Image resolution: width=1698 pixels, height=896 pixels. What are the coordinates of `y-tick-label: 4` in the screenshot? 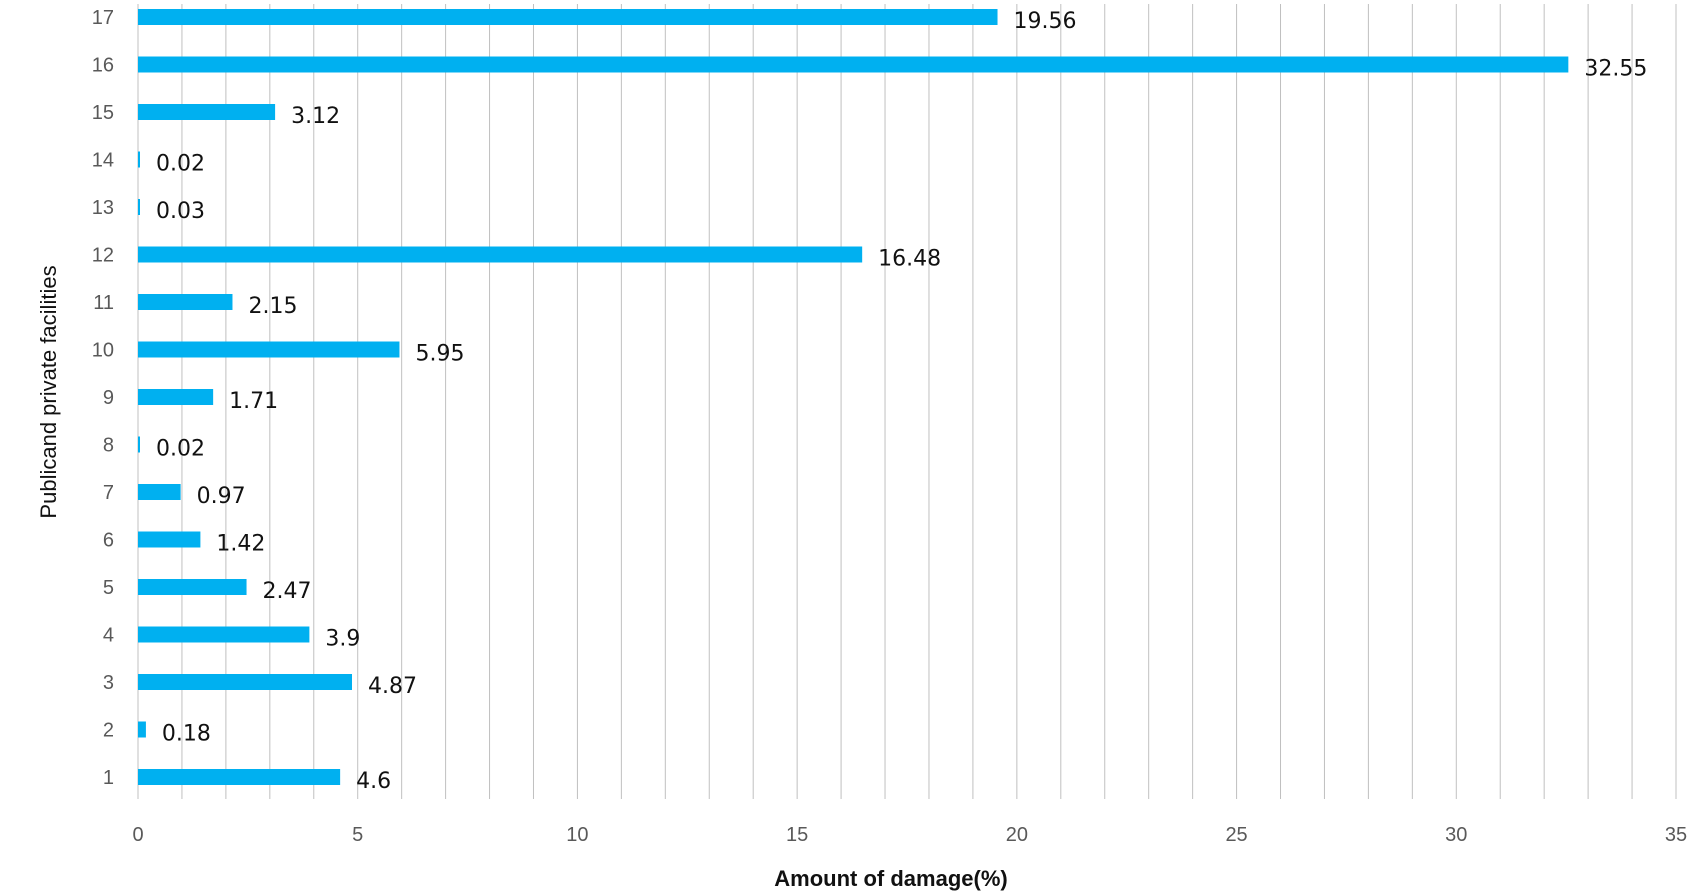 It's located at (108, 636).